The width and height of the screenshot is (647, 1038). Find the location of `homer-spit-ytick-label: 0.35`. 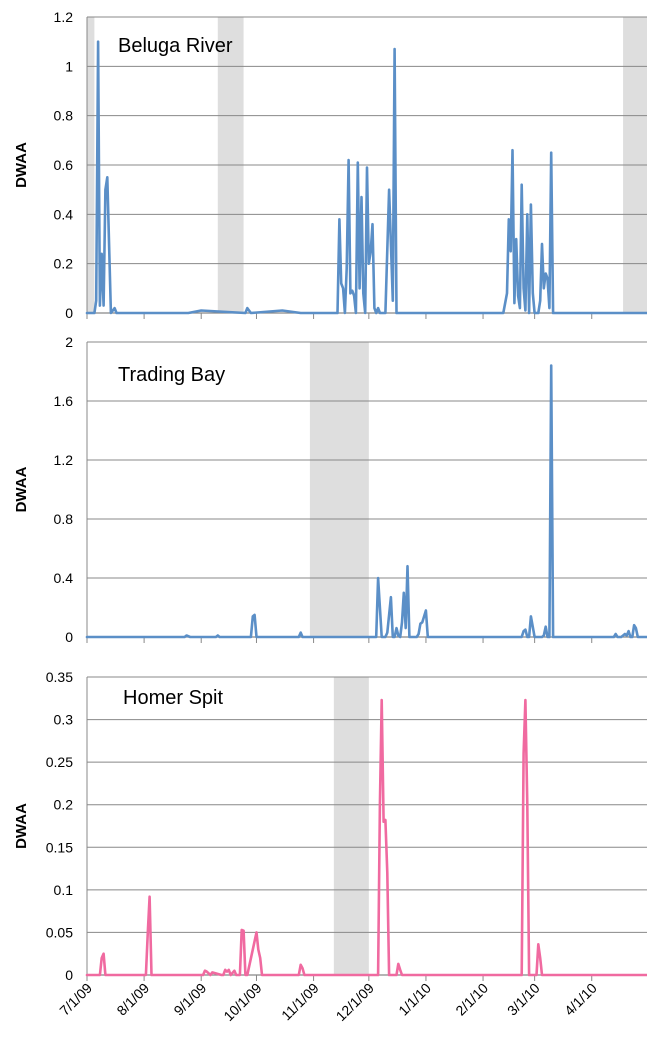

homer-spit-ytick-label: 0.35 is located at coordinates (59, 677).